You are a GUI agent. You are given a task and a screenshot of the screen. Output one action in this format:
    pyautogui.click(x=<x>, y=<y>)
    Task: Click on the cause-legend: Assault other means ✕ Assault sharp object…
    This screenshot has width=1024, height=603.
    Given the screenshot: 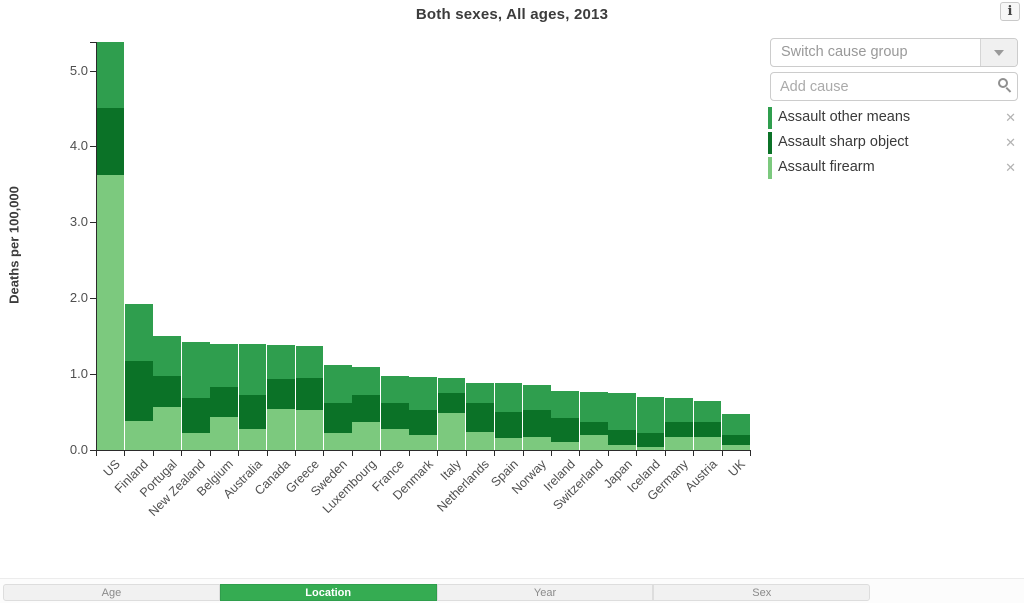 What is the action you would take?
    pyautogui.click(x=894, y=143)
    